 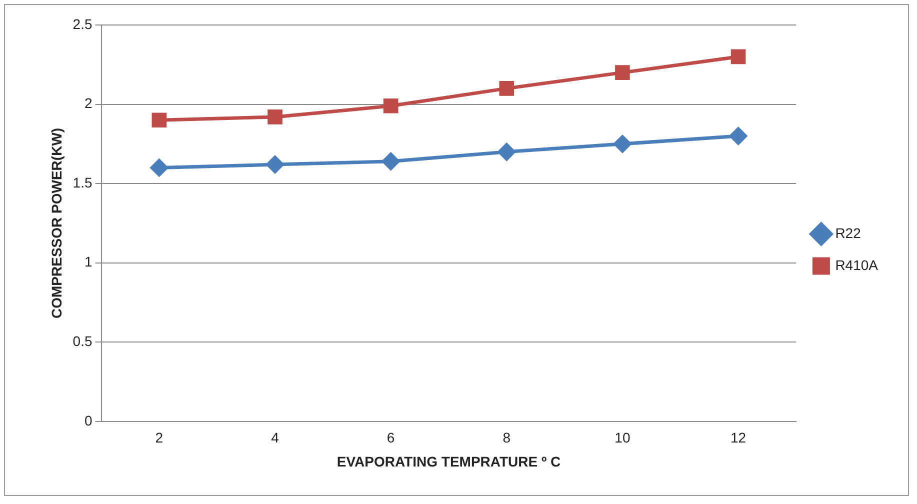 What do you see at coordinates (848, 232) in the screenshot?
I see `legend-label: R22` at bounding box center [848, 232].